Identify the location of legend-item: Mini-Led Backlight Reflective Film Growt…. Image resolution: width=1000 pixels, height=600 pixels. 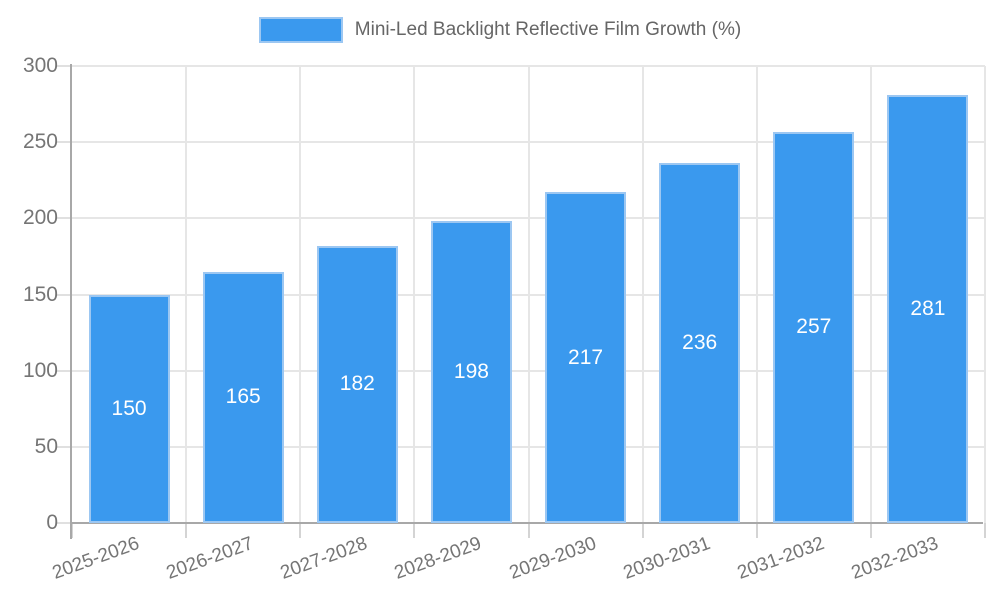
(500, 30).